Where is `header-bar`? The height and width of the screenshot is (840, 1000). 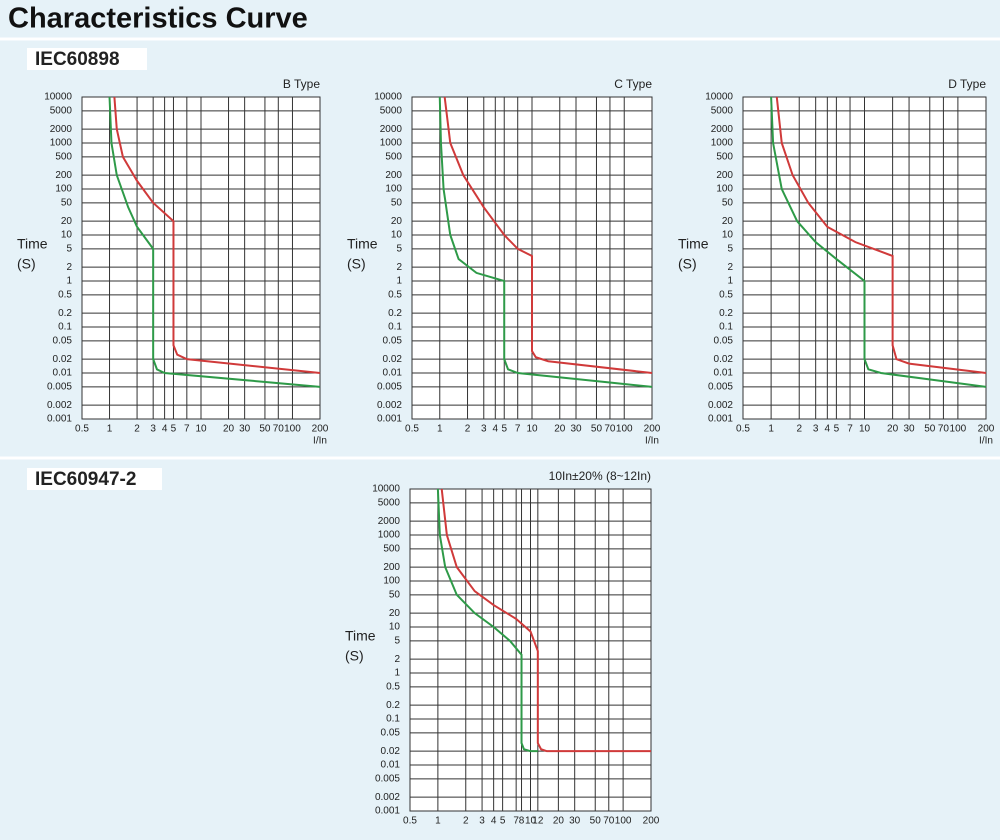 header-bar is located at coordinates (500, 19).